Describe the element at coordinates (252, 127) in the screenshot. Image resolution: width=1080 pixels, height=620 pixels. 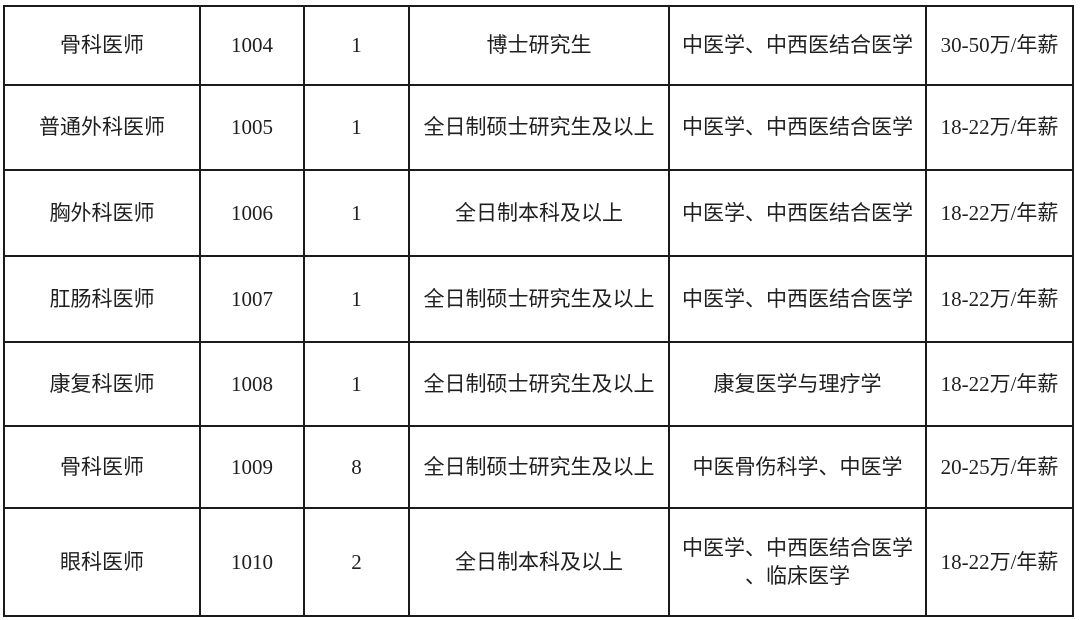
I see `table-cell: 1005` at that location.